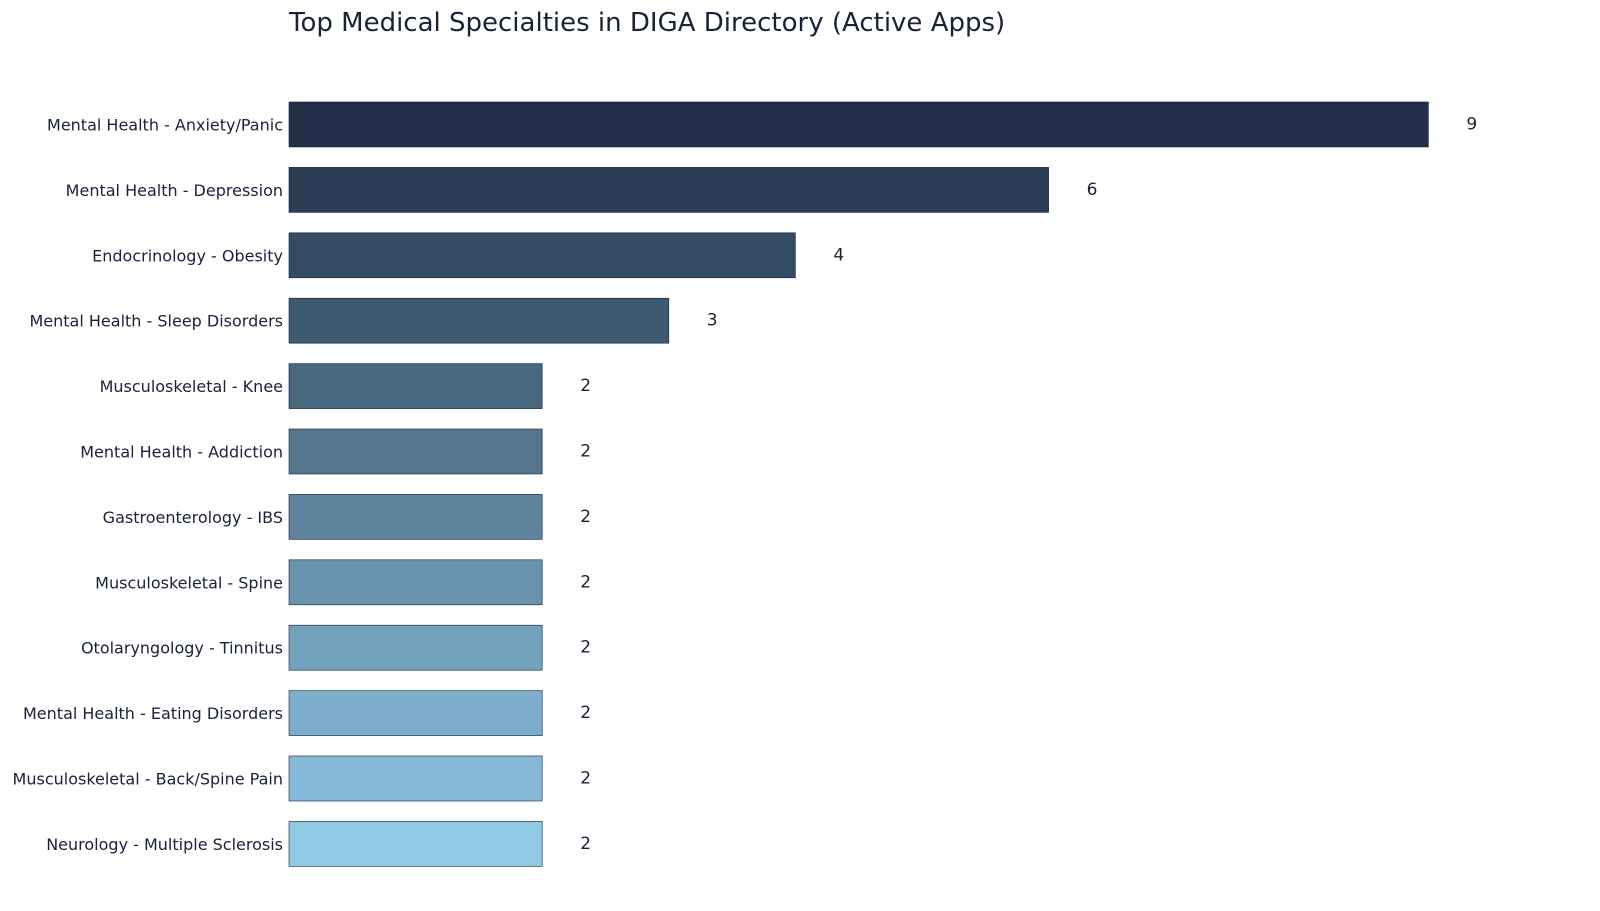 This screenshot has height=911, width=1600. I want to click on value-label: 6, so click(1092, 190).